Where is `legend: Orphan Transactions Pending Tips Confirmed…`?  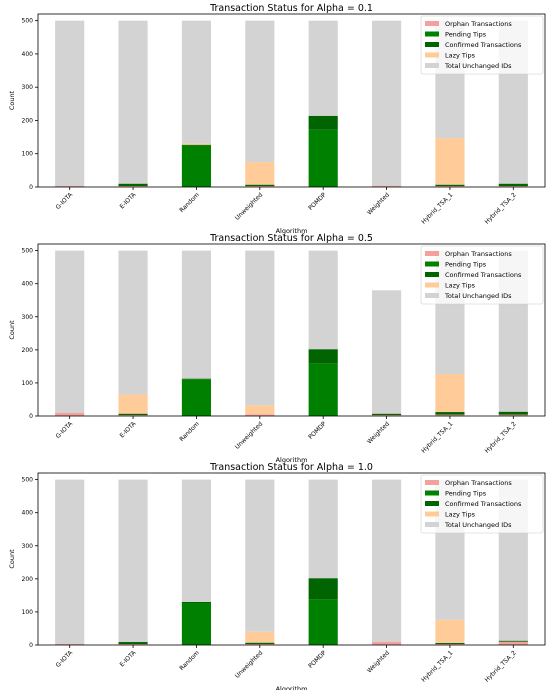
legend: Orphan Transactions Pending Tips Confirmed… is located at coordinates (482, 275).